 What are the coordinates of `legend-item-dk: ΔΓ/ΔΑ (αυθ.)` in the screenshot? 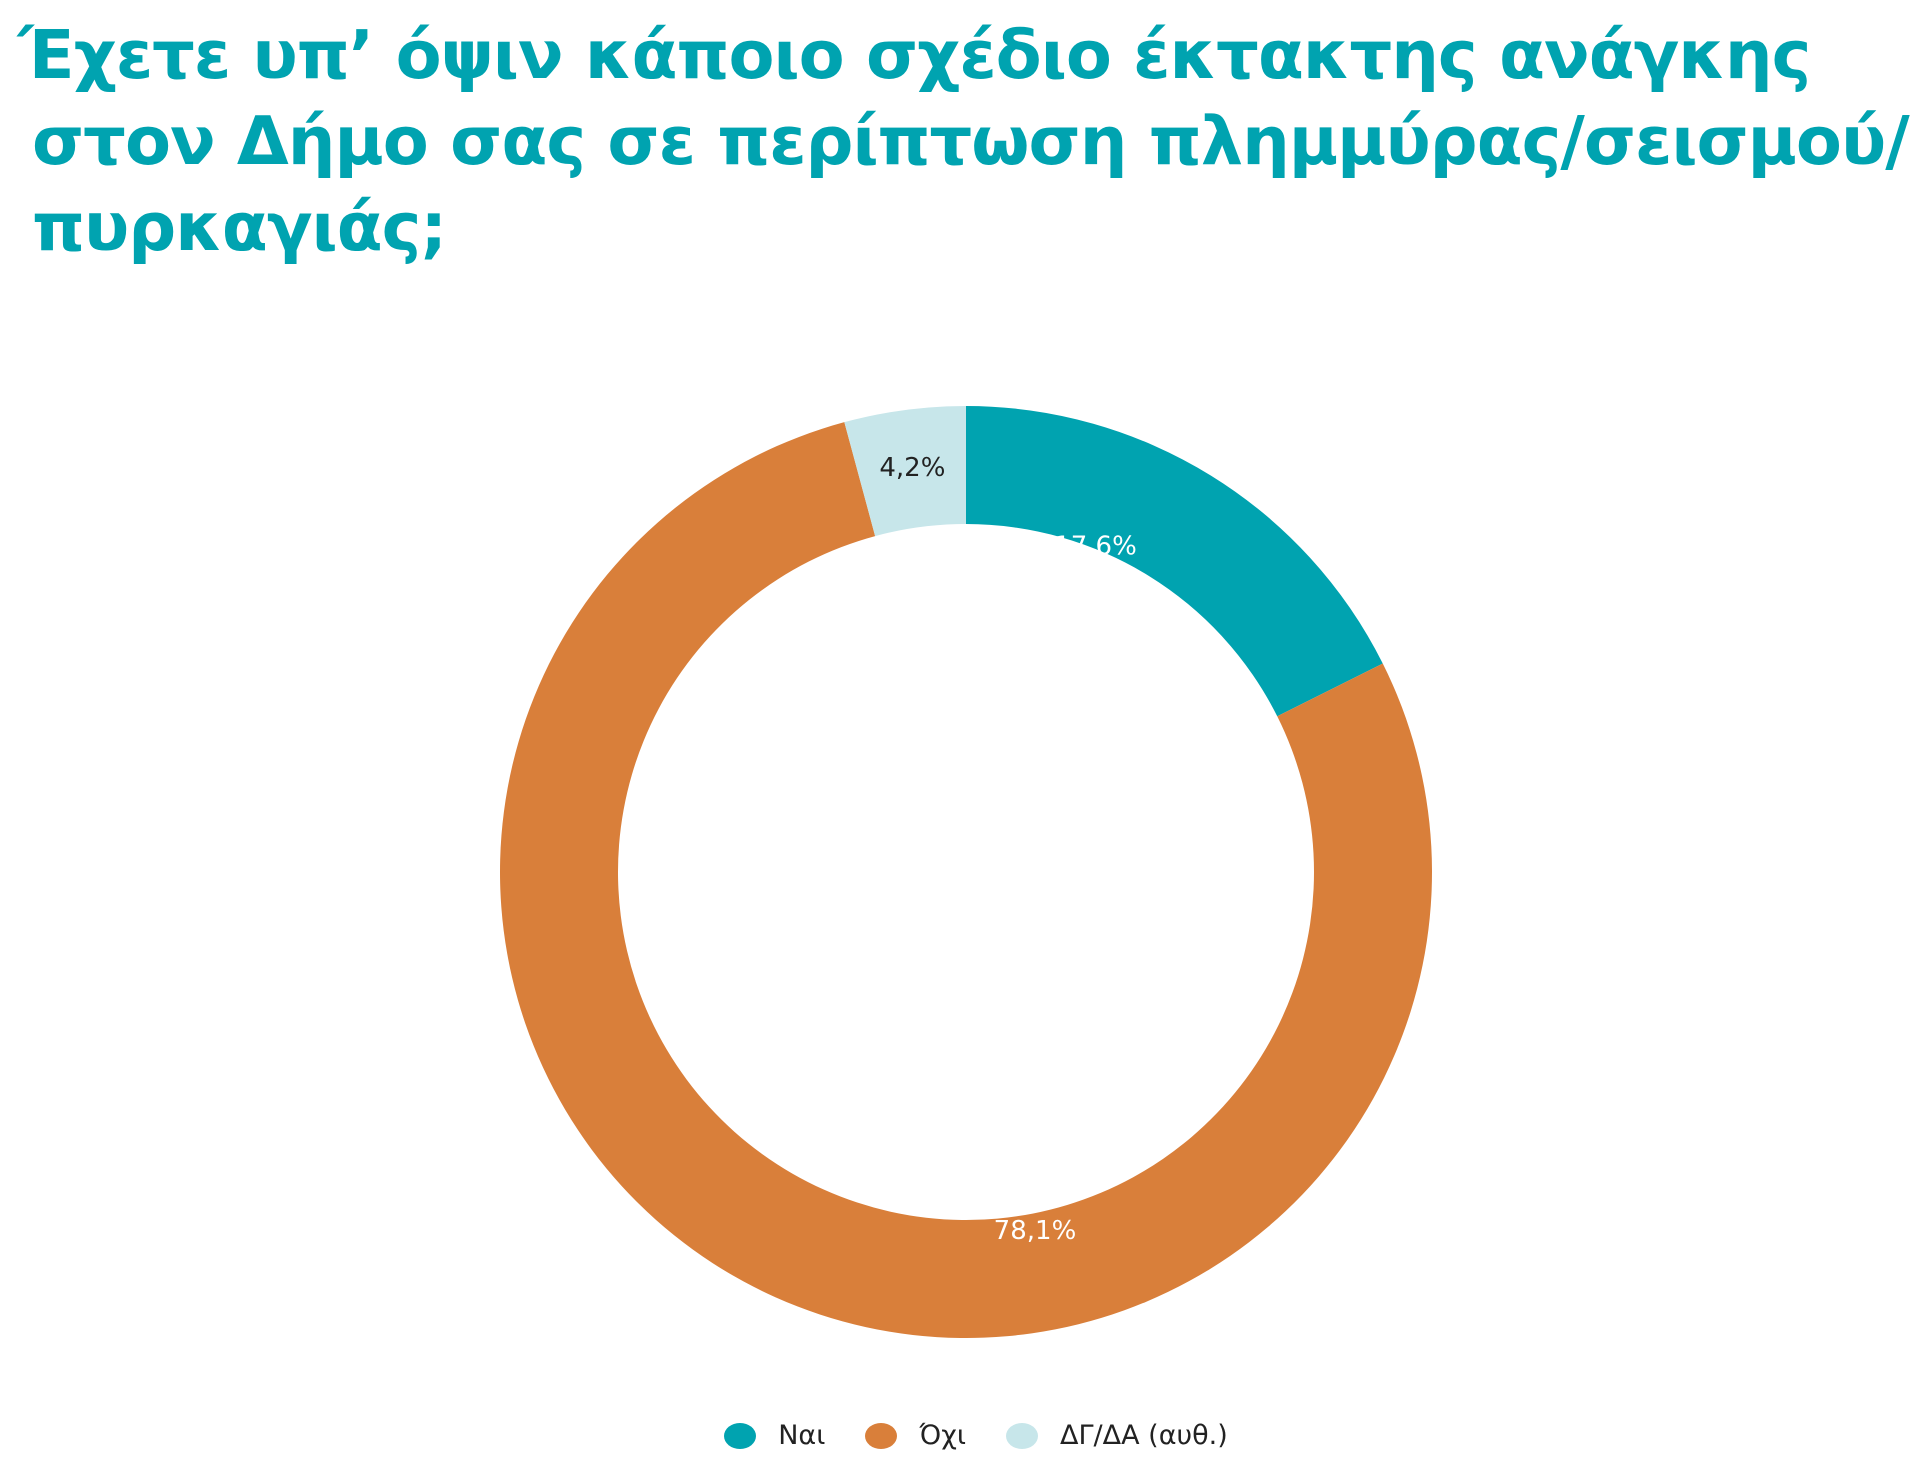 It's located at (1117, 1435).